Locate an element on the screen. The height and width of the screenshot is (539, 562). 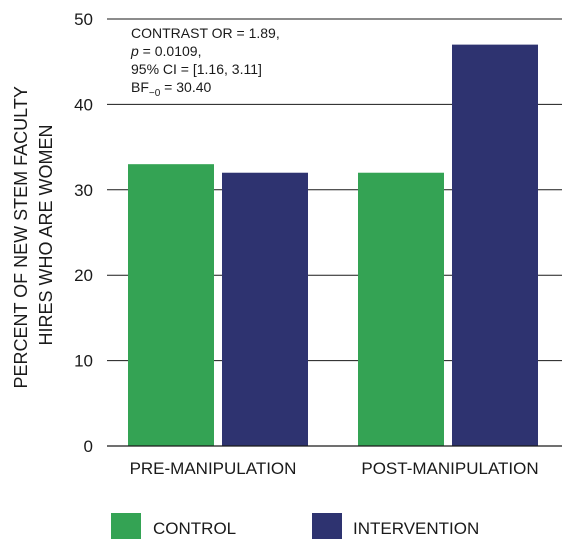
annotation-bf-value: = 30.40 is located at coordinates (185, 87).